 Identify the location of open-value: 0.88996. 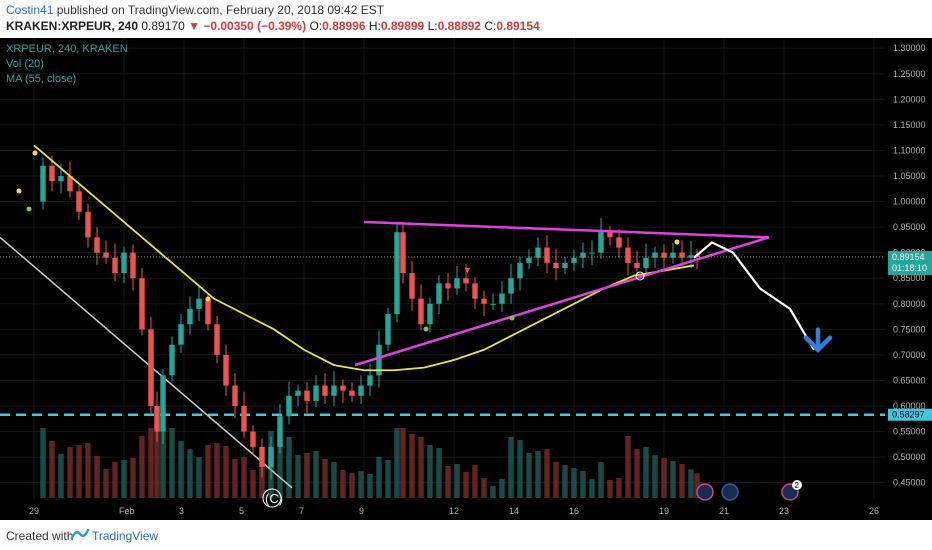
(344, 26).